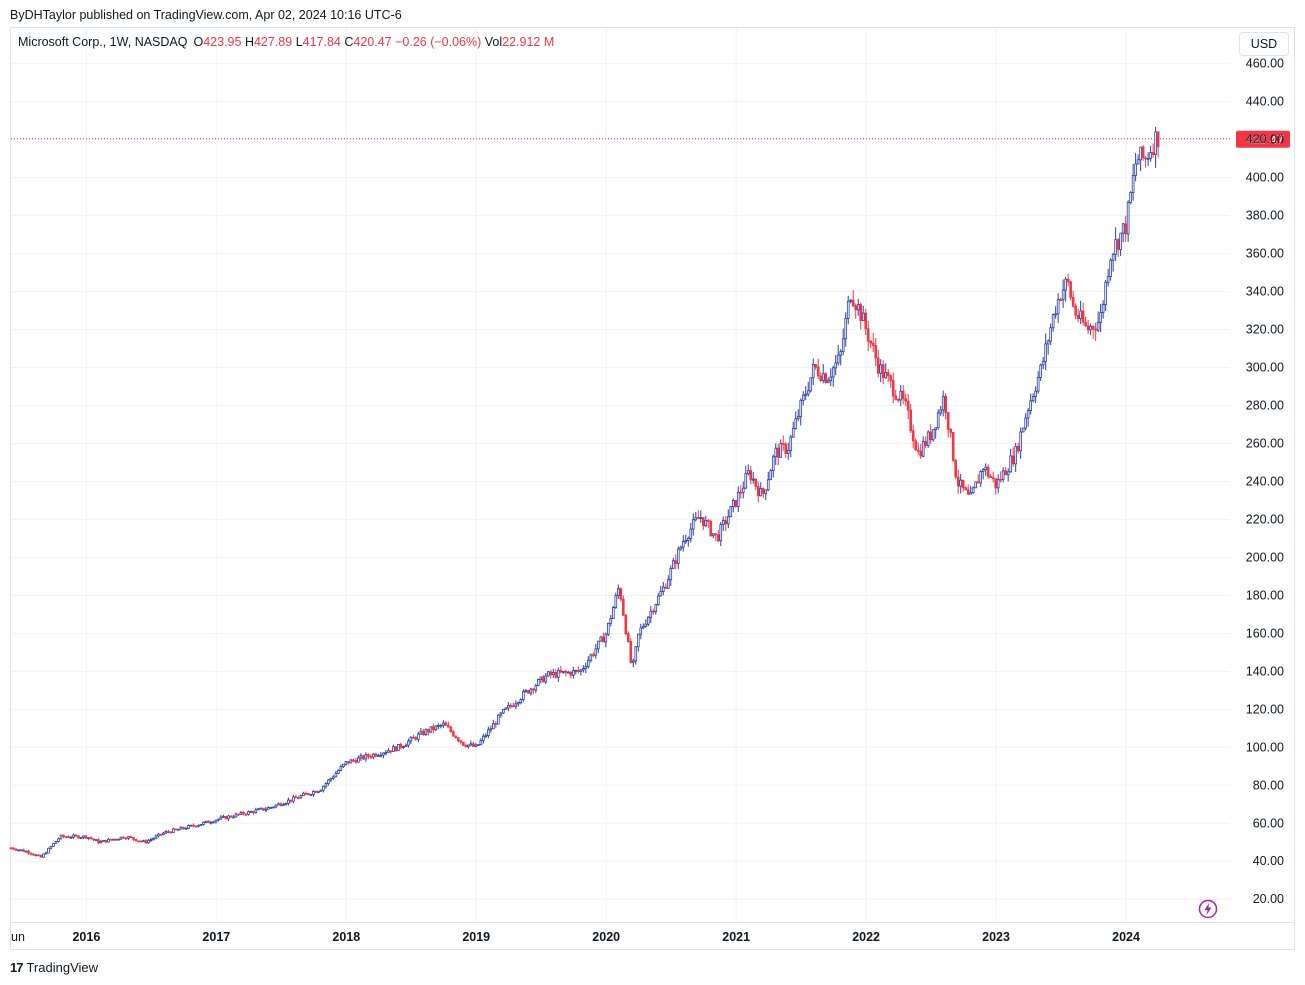 The height and width of the screenshot is (985, 1305). Describe the element at coordinates (650, 139) in the screenshot. I see `last-price-line: 420.47` at that location.